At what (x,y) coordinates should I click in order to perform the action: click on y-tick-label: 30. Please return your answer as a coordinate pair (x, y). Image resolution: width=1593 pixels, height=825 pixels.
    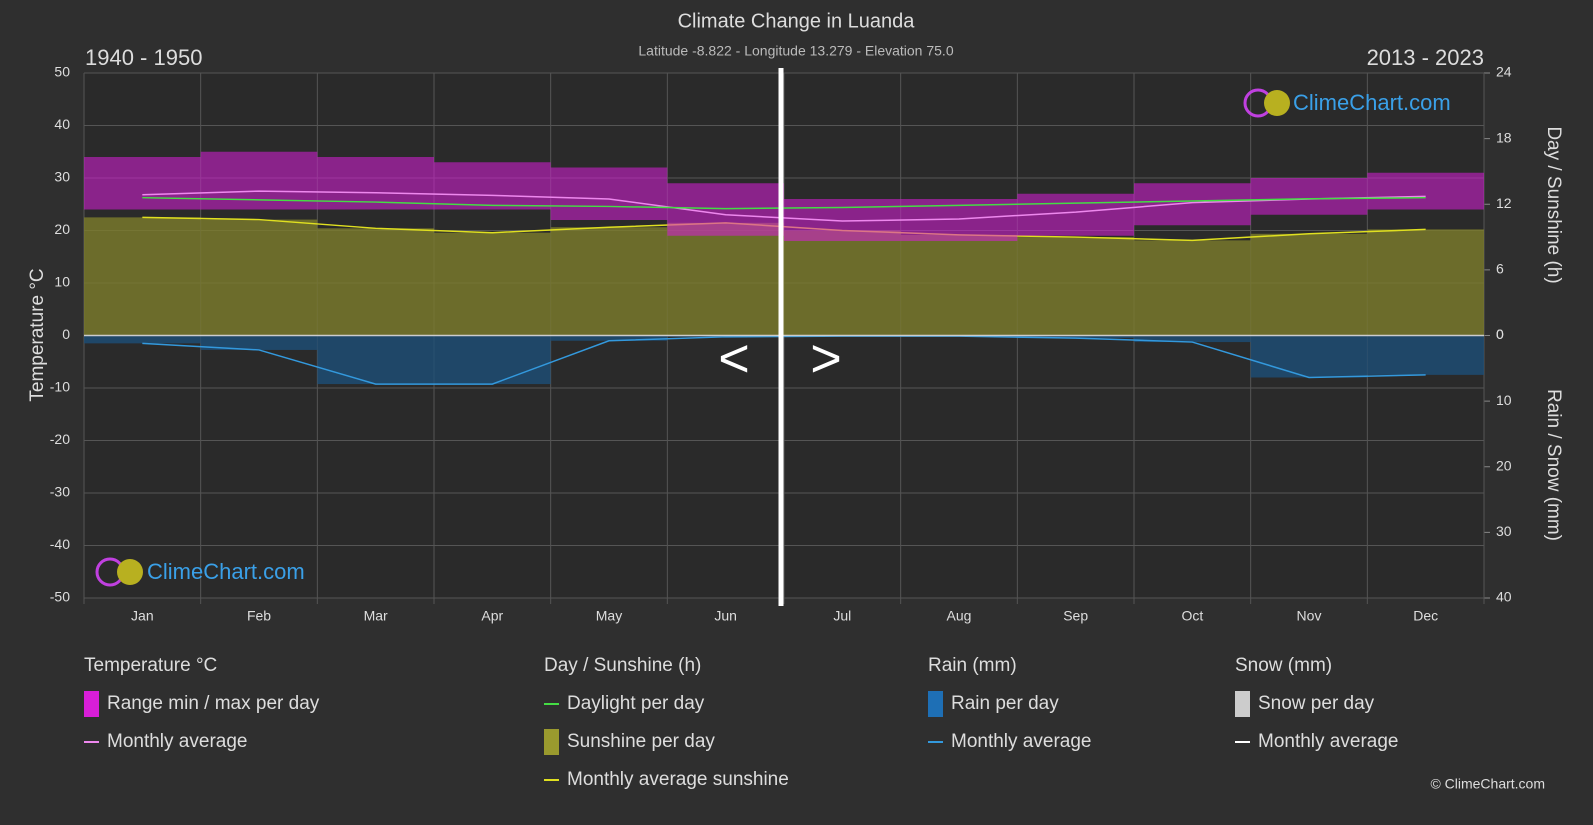
    Looking at the image, I should click on (62, 177).